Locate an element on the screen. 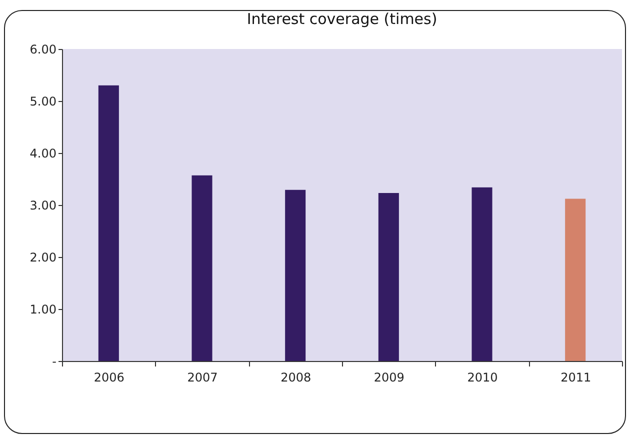 The height and width of the screenshot is (437, 629). x-tick-label: 2010 is located at coordinates (482, 377).